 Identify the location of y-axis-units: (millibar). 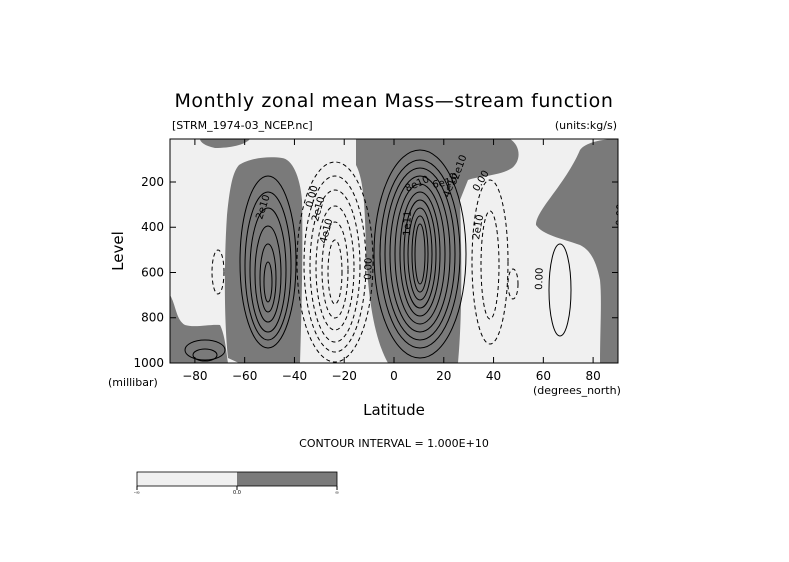
(133, 382).